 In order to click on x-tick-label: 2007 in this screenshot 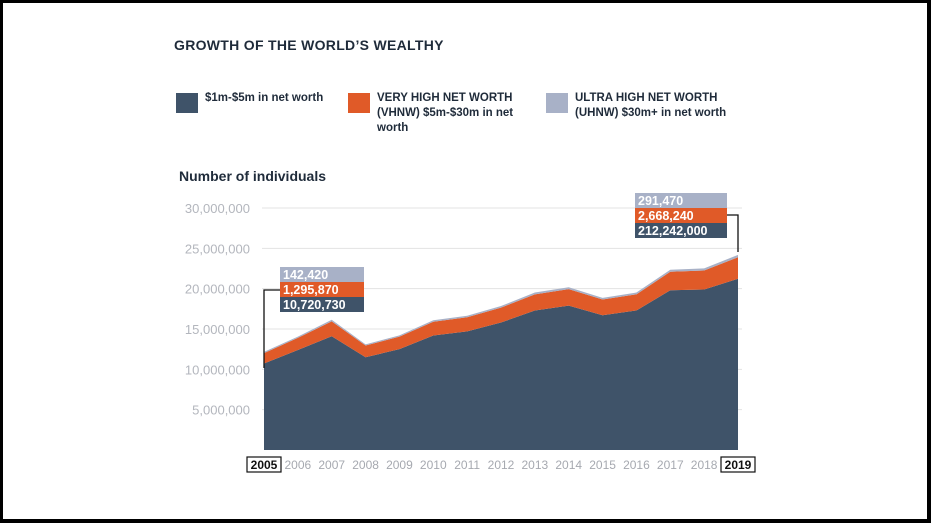, I will do `click(331, 465)`.